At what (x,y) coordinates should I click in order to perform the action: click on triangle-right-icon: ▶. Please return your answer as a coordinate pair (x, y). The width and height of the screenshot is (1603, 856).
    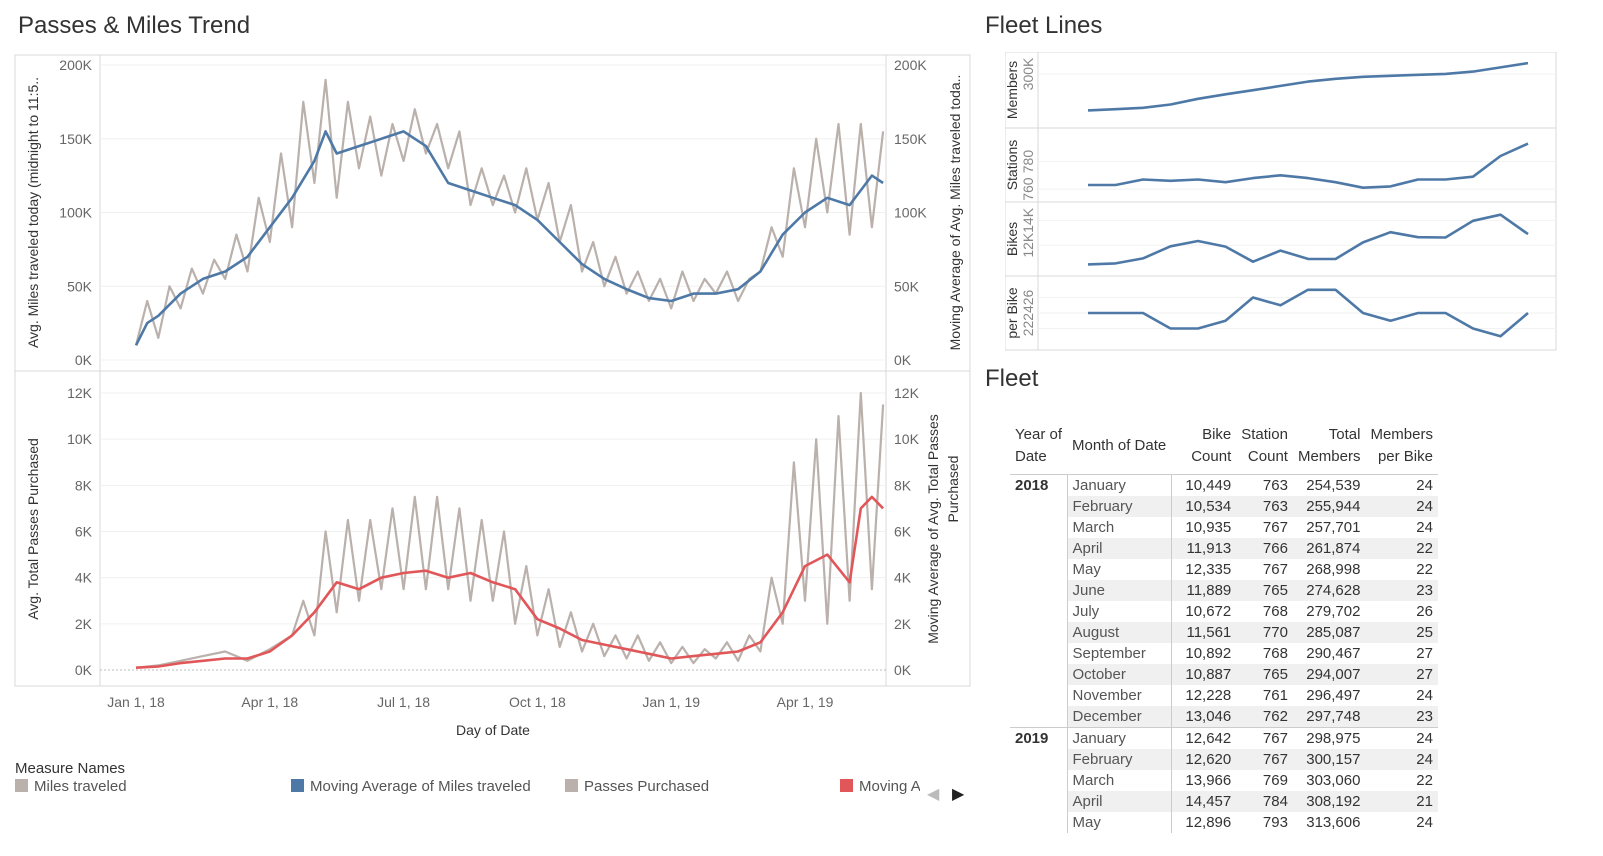
    Looking at the image, I should click on (958, 794).